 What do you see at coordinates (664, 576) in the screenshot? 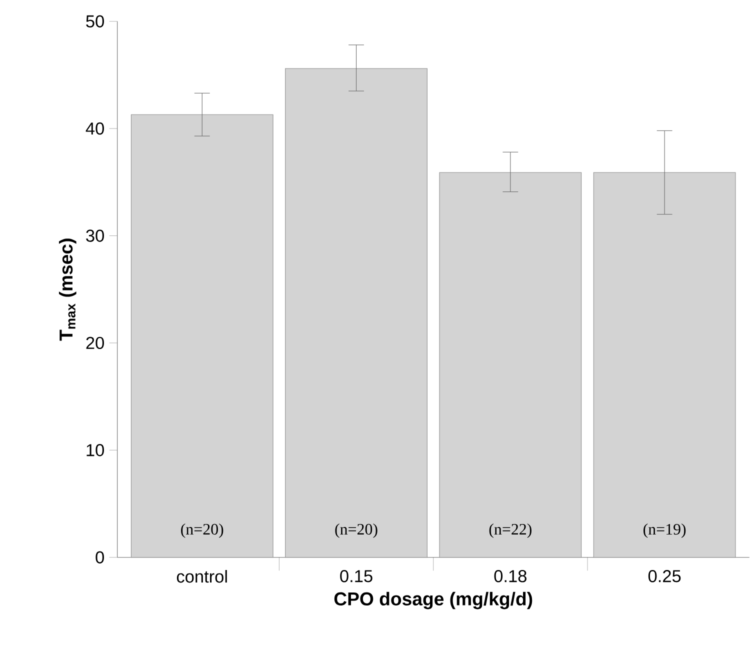
I see `x-tick-label: 0.25` at bounding box center [664, 576].